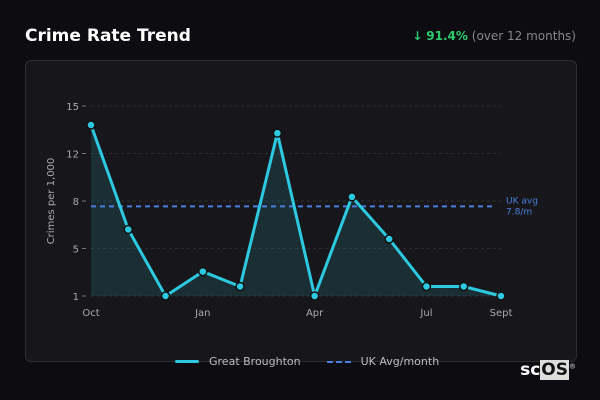 Image resolution: width=600 pixels, height=400 pixels. What do you see at coordinates (501, 313) in the screenshot?
I see `x-tick-label: Sept` at bounding box center [501, 313].